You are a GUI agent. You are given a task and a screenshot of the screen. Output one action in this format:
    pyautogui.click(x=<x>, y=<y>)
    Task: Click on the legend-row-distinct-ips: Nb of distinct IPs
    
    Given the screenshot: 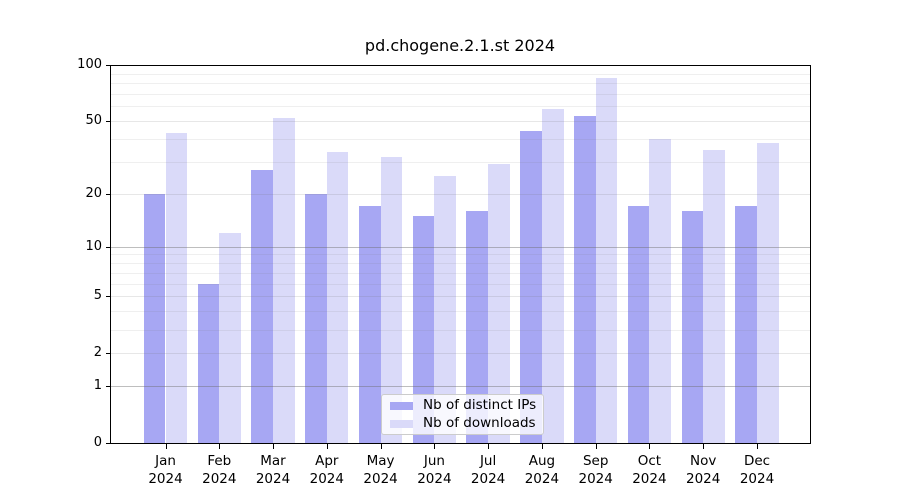 What is the action you would take?
    pyautogui.click(x=462, y=405)
    